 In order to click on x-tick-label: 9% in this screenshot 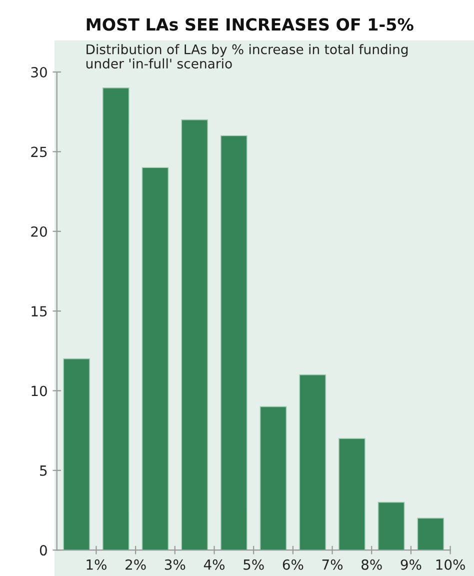, I will do `click(411, 564)`.